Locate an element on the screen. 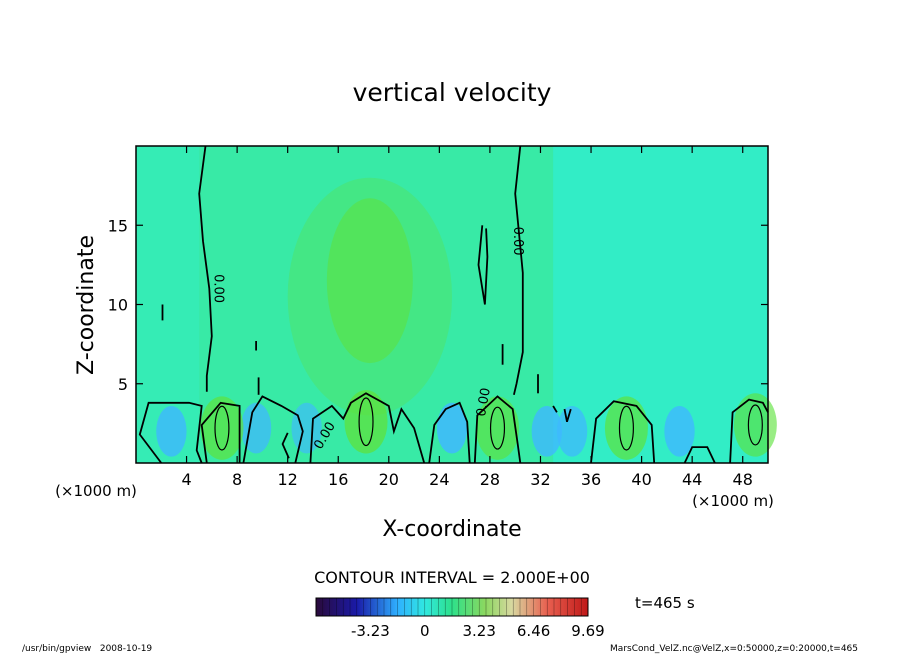  colorbar-label-3: 6.46 is located at coordinates (533, 631).